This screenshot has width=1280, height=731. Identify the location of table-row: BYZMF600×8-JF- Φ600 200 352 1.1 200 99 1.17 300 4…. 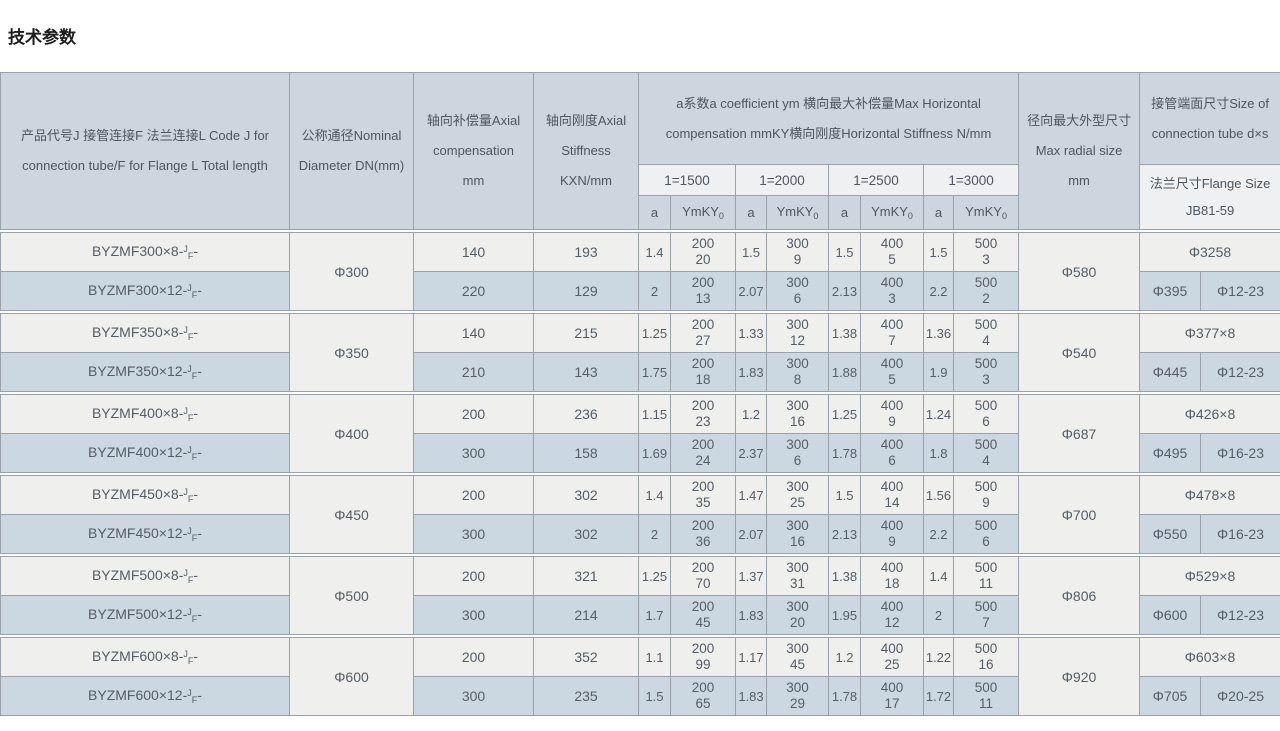
(640, 676).